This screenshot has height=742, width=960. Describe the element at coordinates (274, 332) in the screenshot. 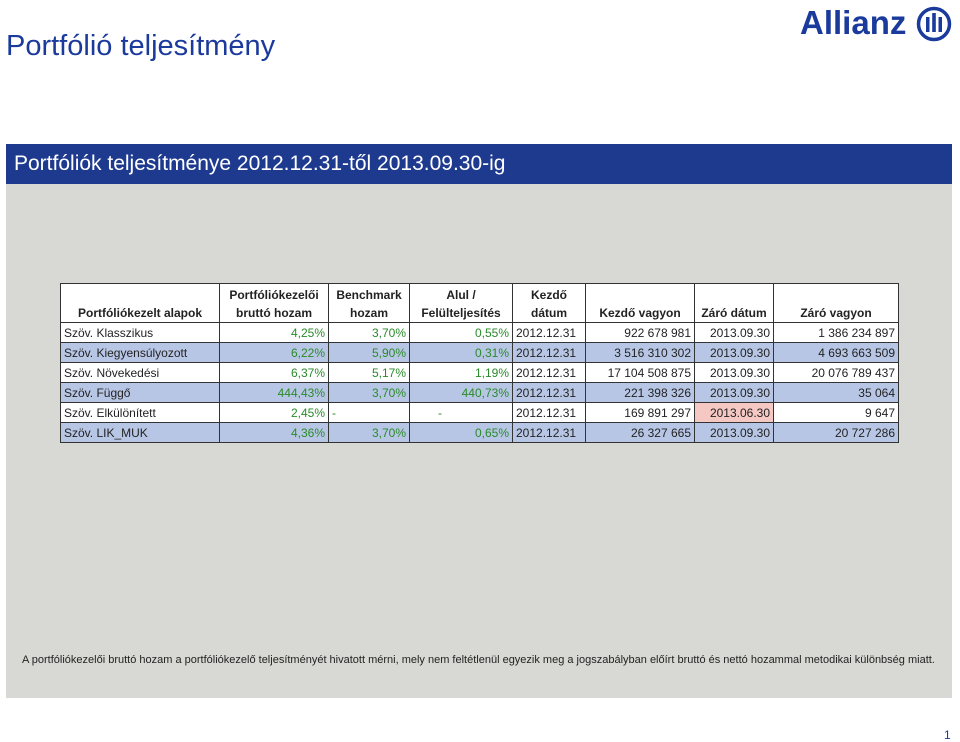

I see `gross-yield: 4,25%` at that location.